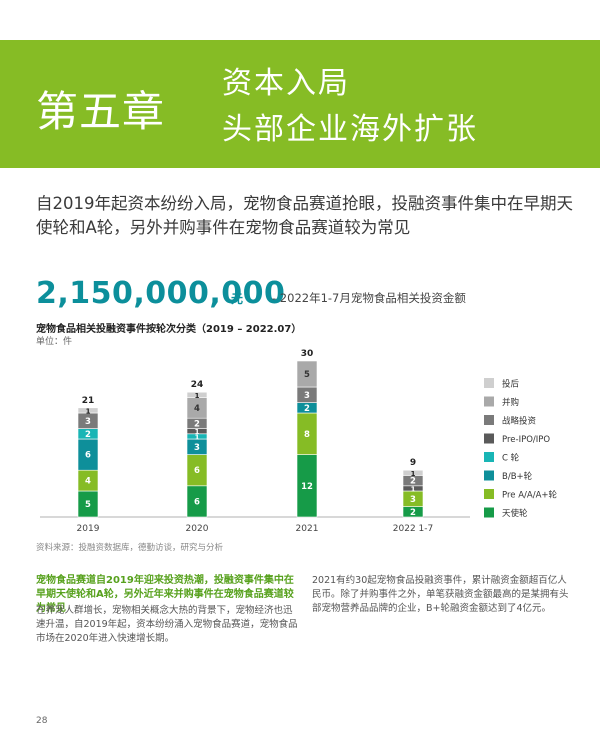 The width and height of the screenshot is (600, 754). What do you see at coordinates (526, 440) in the screenshot?
I see `legend-label: Pre-IPO/IPO` at bounding box center [526, 440].